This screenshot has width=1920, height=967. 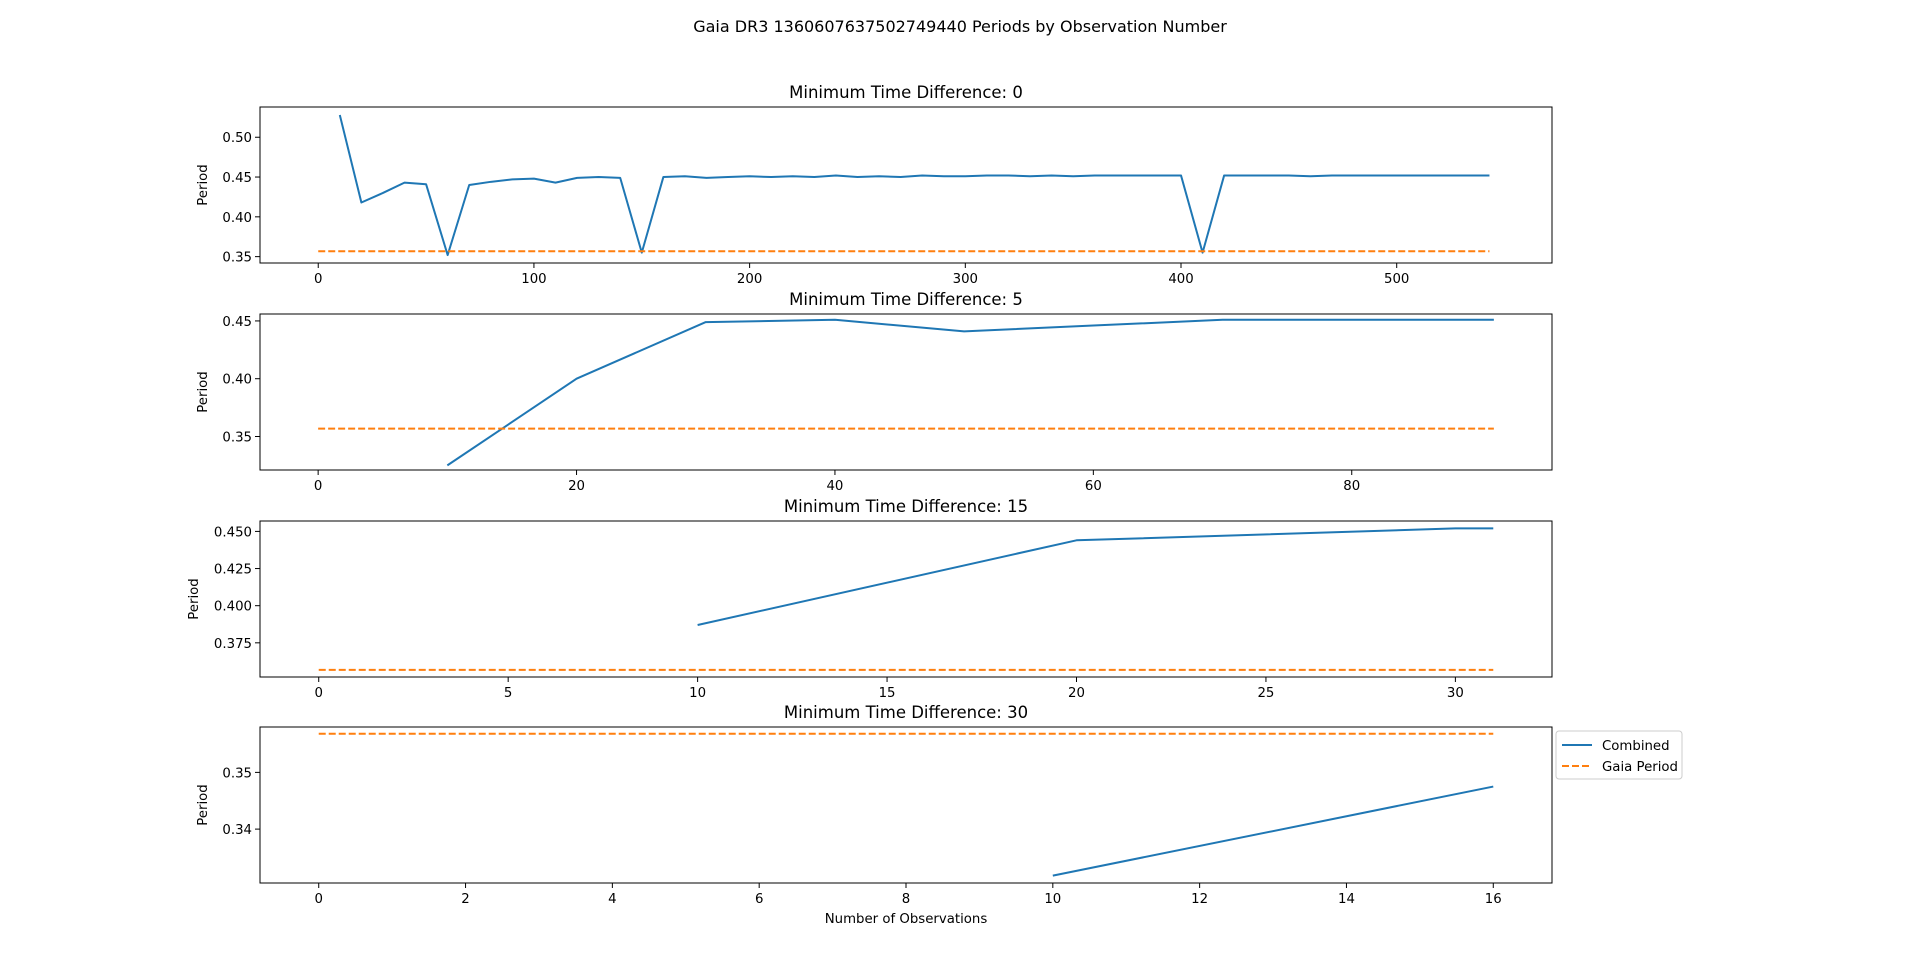 What do you see at coordinates (1351, 486) in the screenshot?
I see `x-tick-label: 80` at bounding box center [1351, 486].